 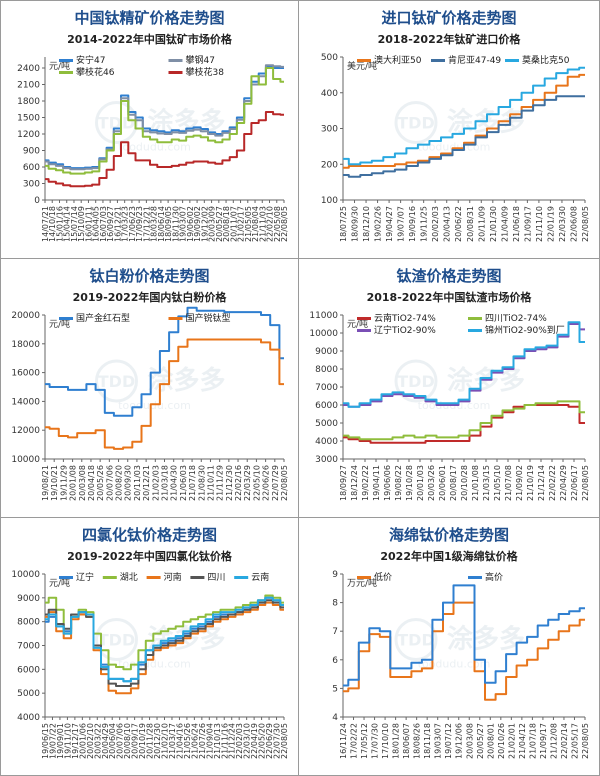 I want to click on x-tick-label: 21/12/24, so click(x=232, y=741).